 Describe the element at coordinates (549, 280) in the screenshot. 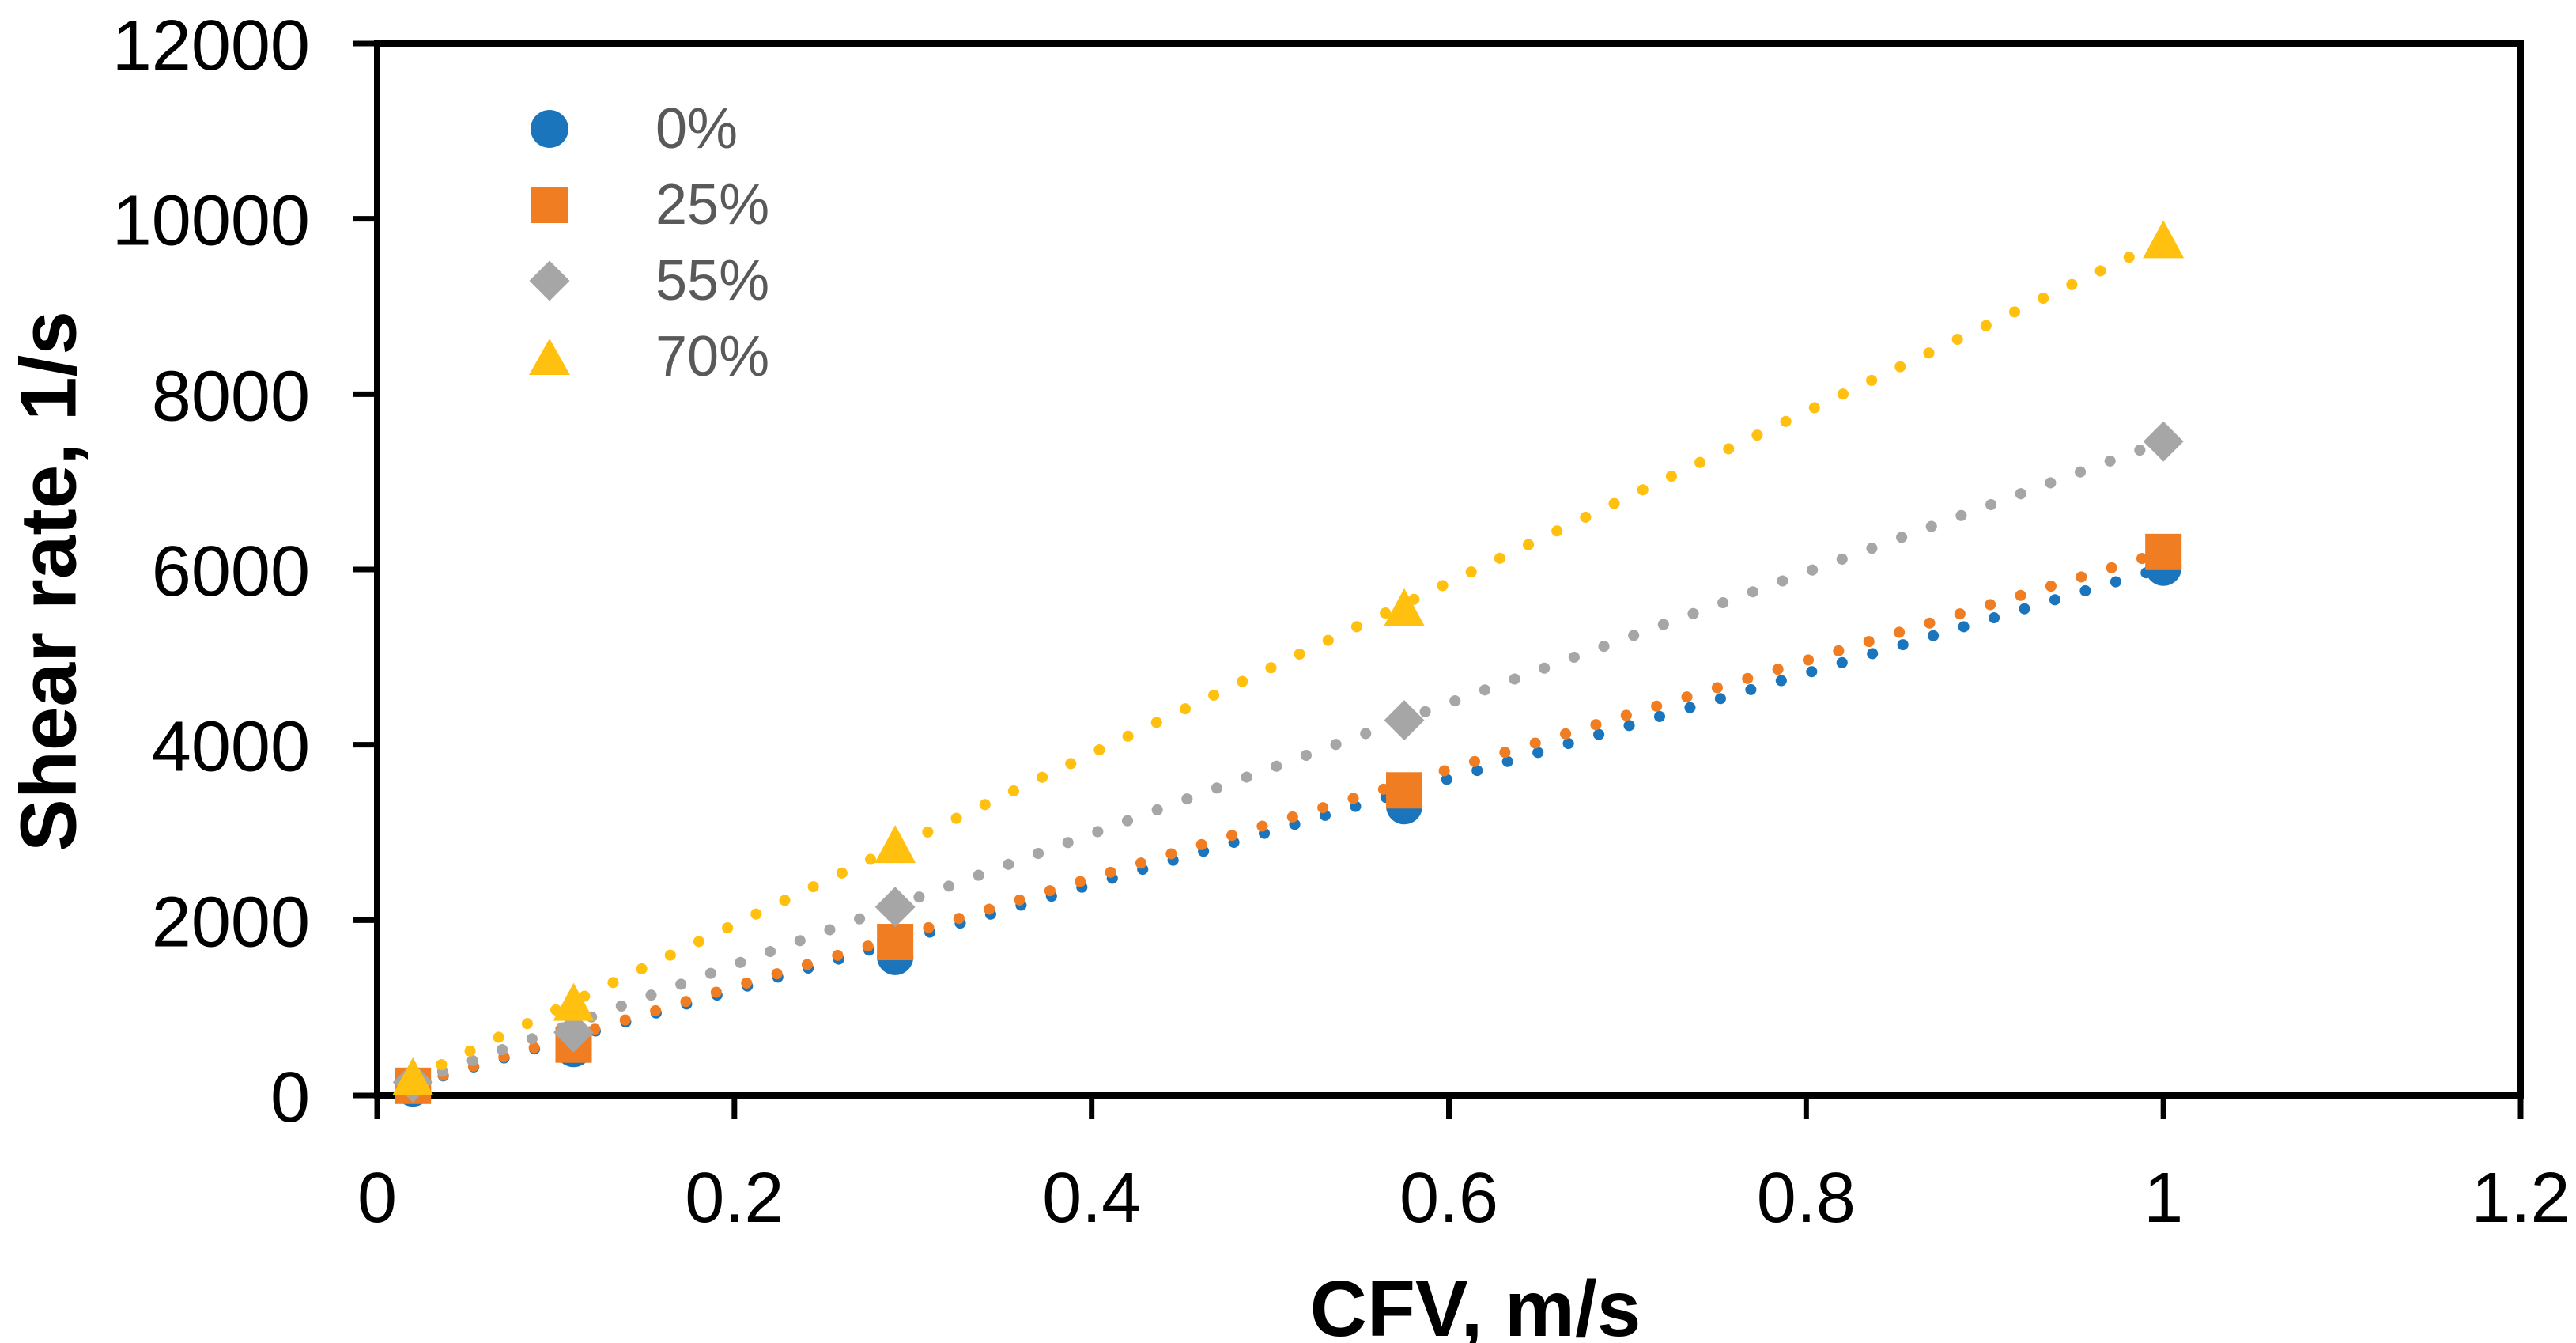

I see `legend-marker-diamond-icon` at that location.